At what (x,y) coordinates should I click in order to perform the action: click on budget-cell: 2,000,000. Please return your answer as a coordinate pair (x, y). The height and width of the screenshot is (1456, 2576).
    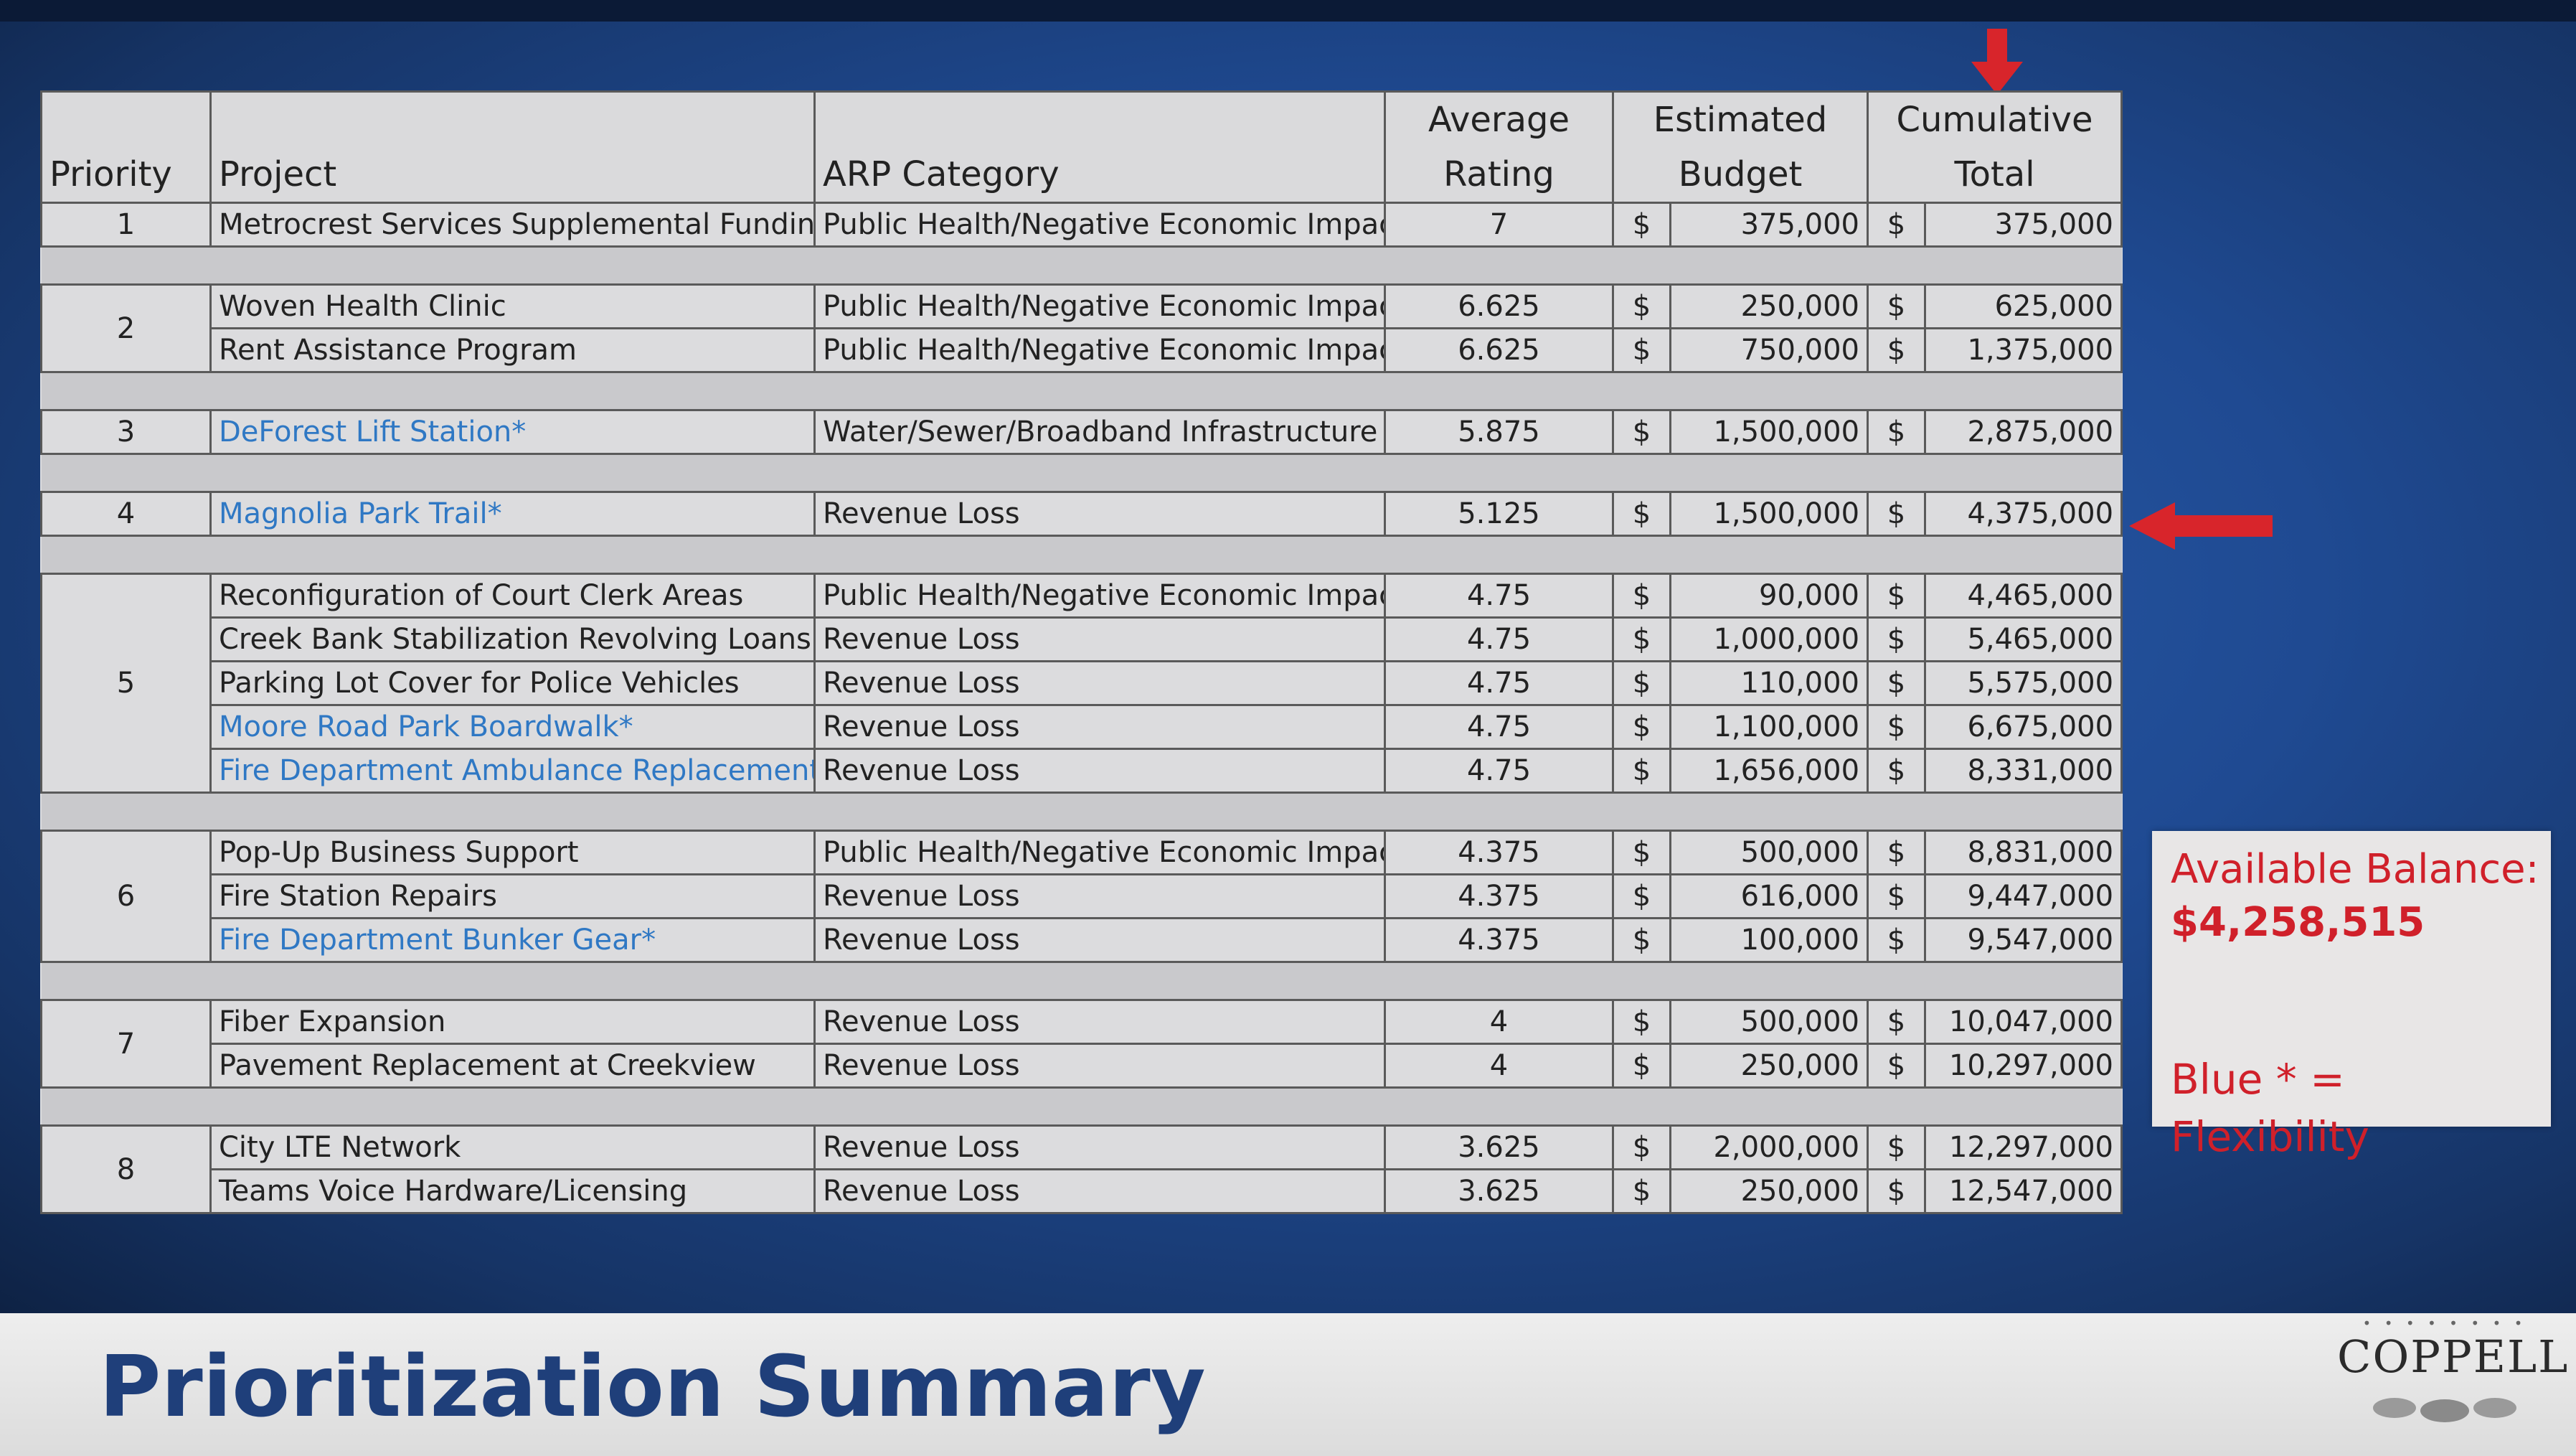
    Looking at the image, I should click on (1769, 1147).